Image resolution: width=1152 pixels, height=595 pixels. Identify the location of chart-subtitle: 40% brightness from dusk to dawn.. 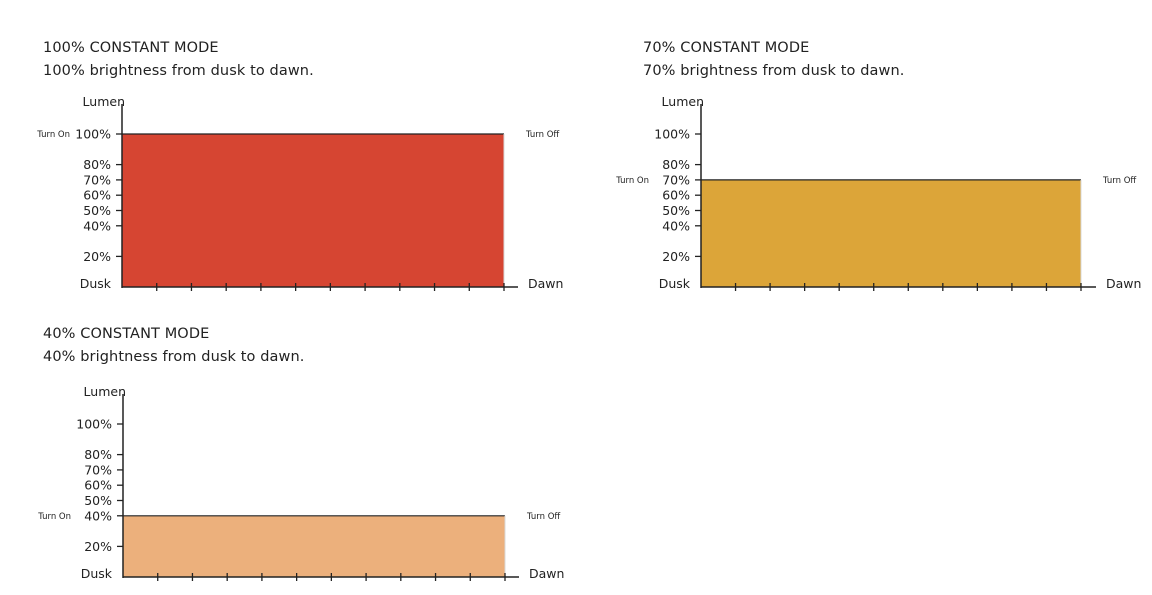
(174, 357).